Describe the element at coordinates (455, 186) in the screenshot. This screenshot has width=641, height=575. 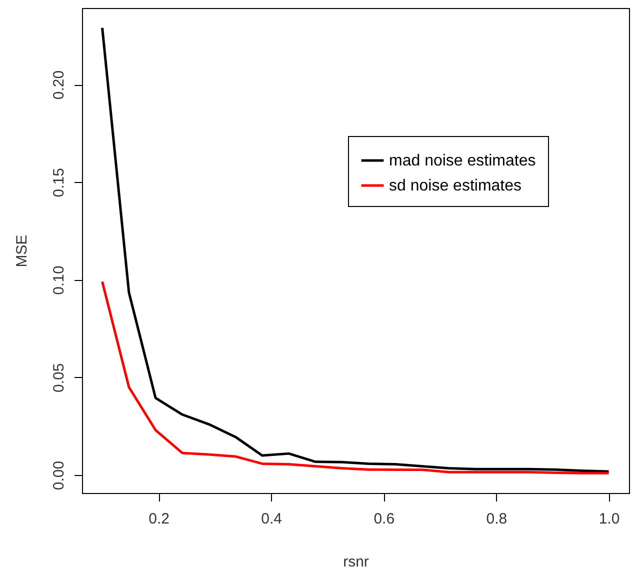
I see `legend-label: sd noise estimates` at that location.